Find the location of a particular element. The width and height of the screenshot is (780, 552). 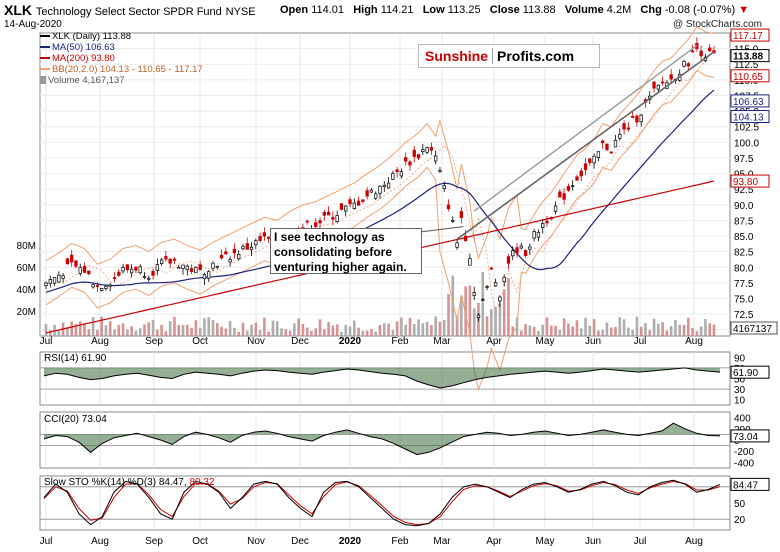

credit-text: @ StockCharts.com is located at coordinates (717, 24).